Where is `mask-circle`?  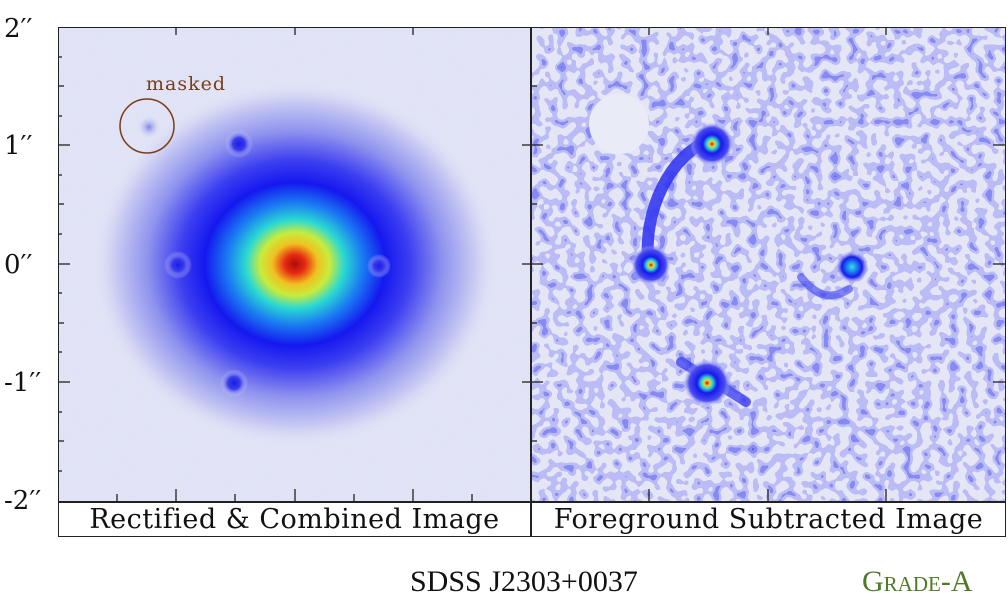 mask-circle is located at coordinates (147, 126).